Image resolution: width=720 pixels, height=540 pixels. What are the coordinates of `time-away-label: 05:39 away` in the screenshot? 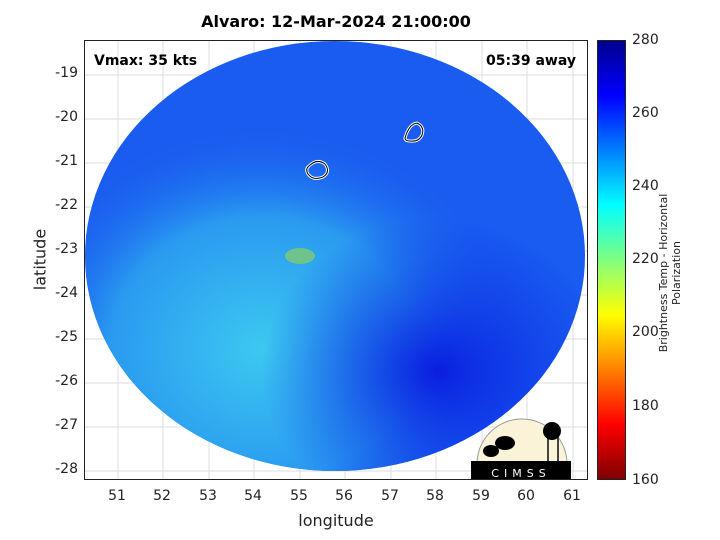 It's located at (531, 61).